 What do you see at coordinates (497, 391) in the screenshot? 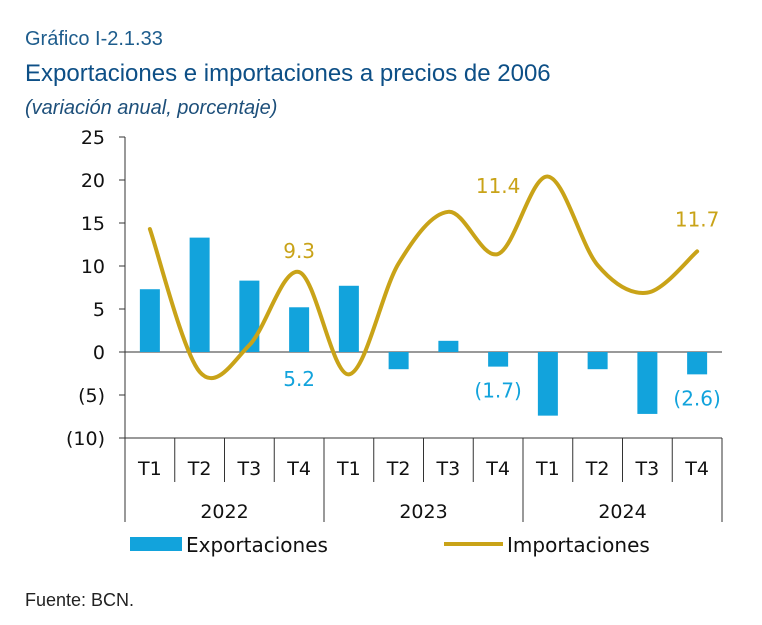
I see `exports-data-label: (1.7)` at bounding box center [497, 391].